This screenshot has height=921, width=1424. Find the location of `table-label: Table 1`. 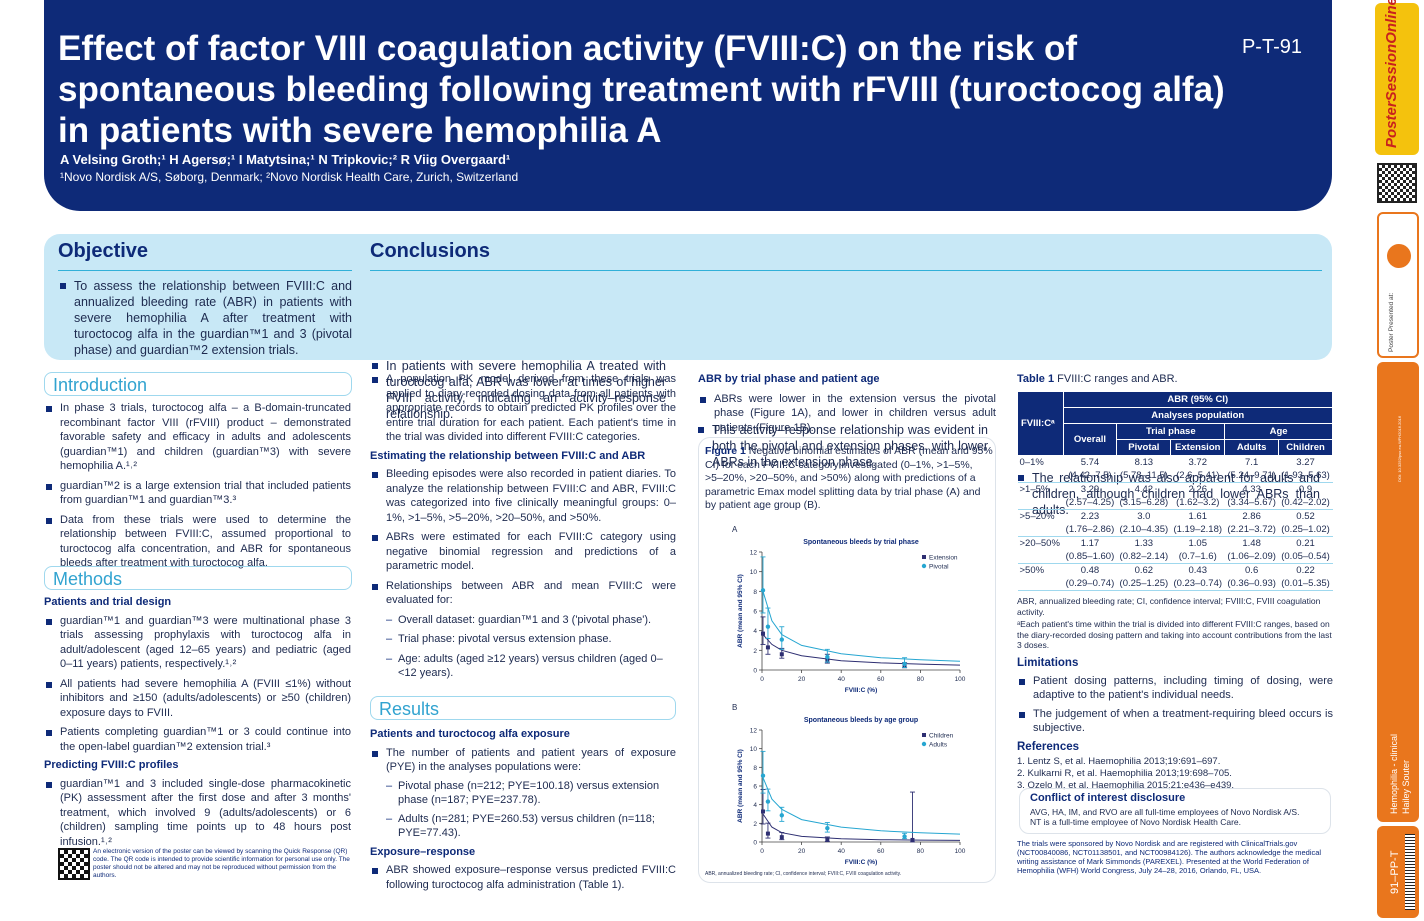

table-label: Table 1 is located at coordinates (1036, 379).